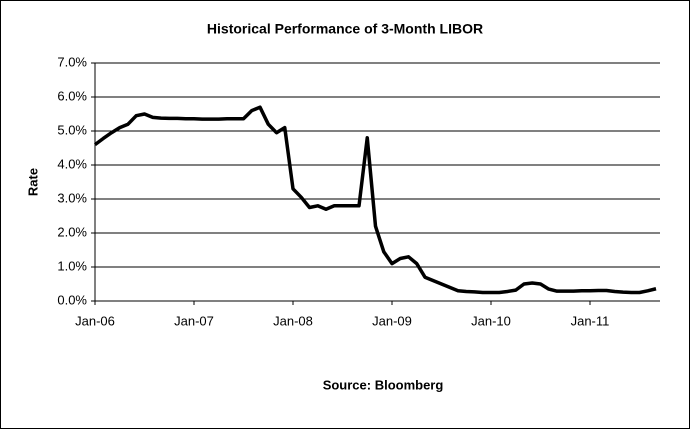 This screenshot has height=429, width=690. Describe the element at coordinates (194, 320) in the screenshot. I see `x-tick-label: Jan-07` at that location.